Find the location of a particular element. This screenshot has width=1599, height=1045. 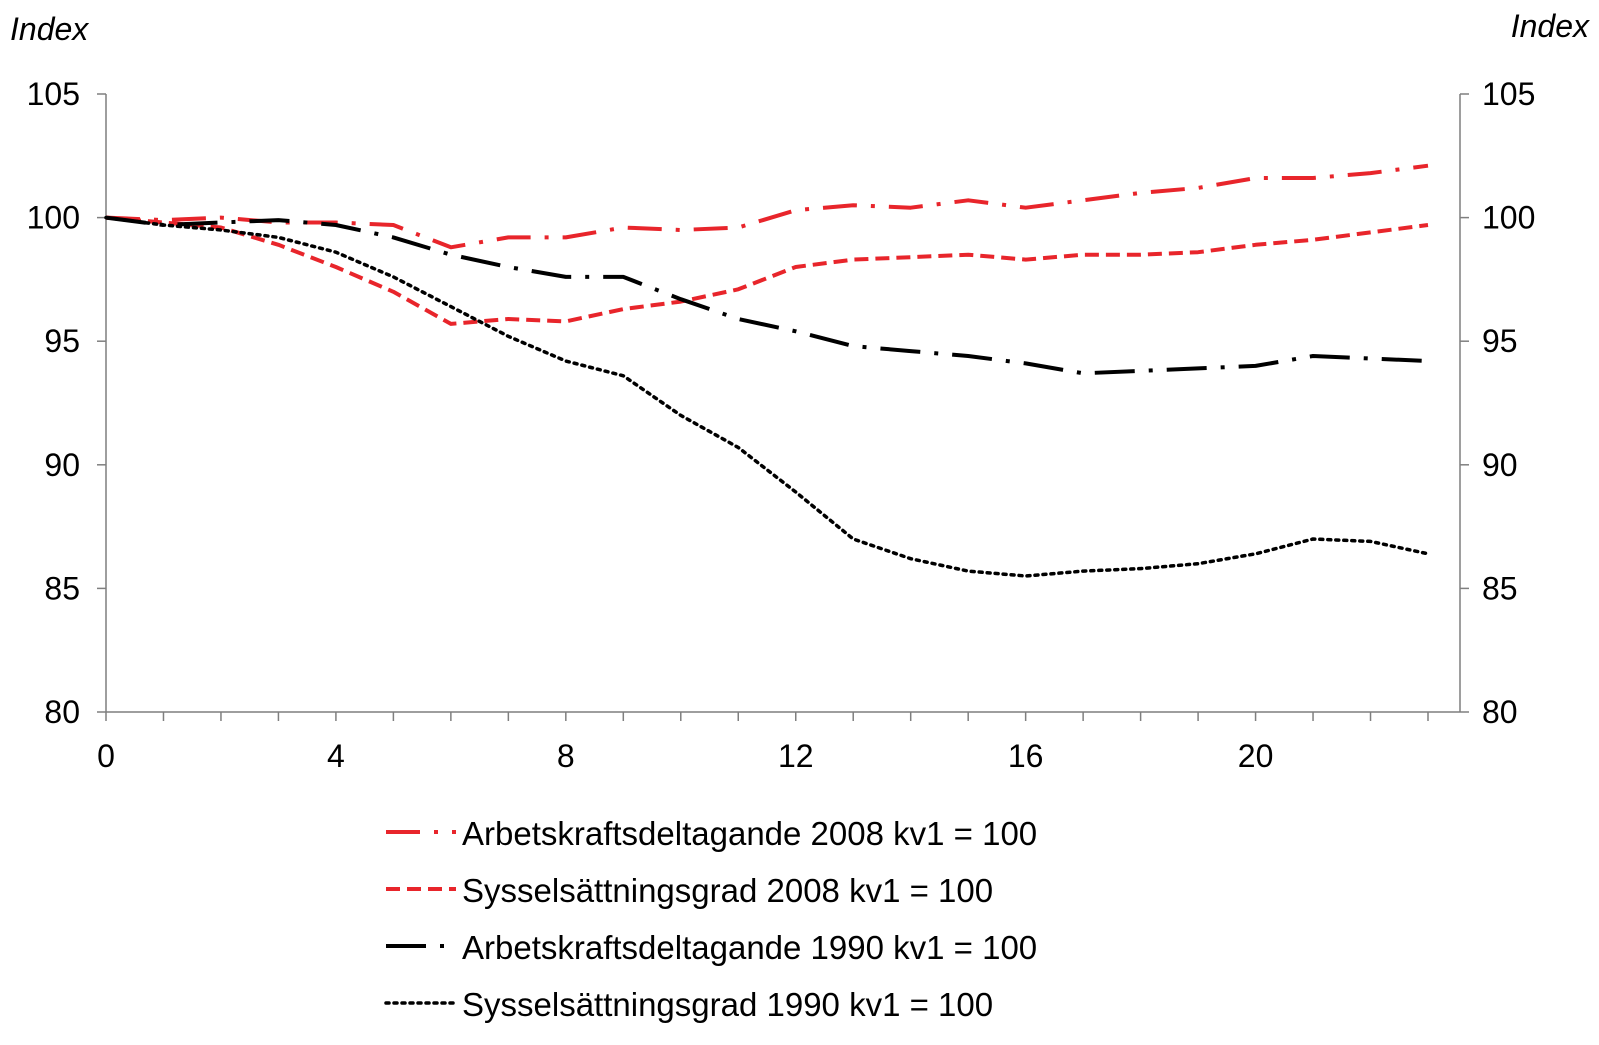

legend-label-2: Sysselsättningsgrad 2008 kv1 = 100 is located at coordinates (727, 890).